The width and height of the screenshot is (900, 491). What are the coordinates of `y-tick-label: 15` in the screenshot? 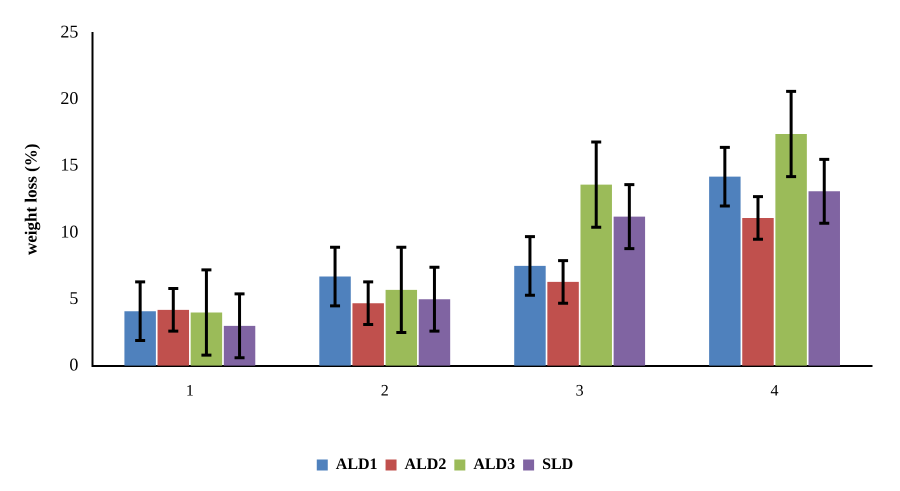 It's located at (69, 164).